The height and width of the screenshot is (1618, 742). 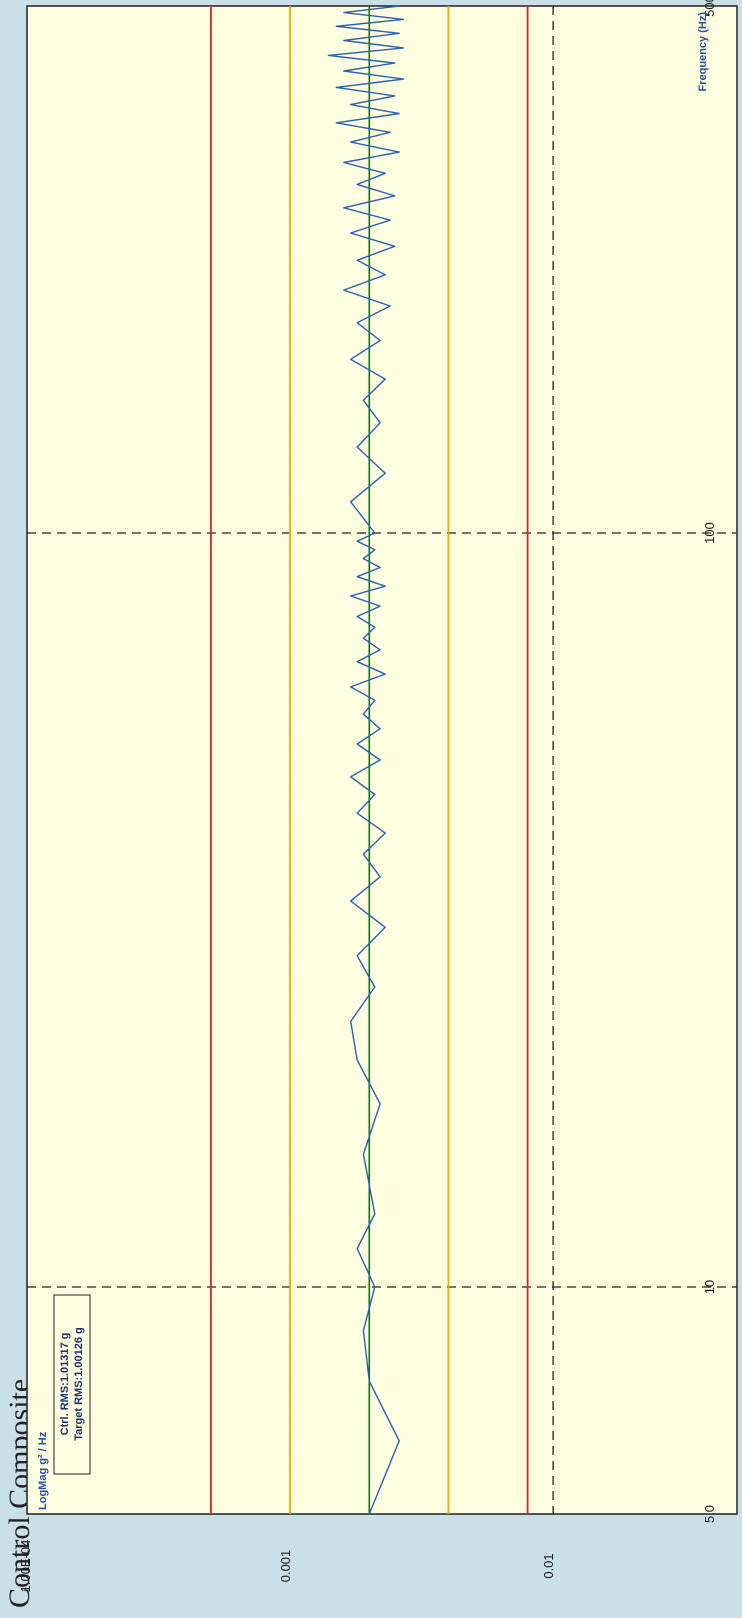 What do you see at coordinates (25, 1566) in the screenshot?
I see `y-tick-label: 1.00E-04` at bounding box center [25, 1566].